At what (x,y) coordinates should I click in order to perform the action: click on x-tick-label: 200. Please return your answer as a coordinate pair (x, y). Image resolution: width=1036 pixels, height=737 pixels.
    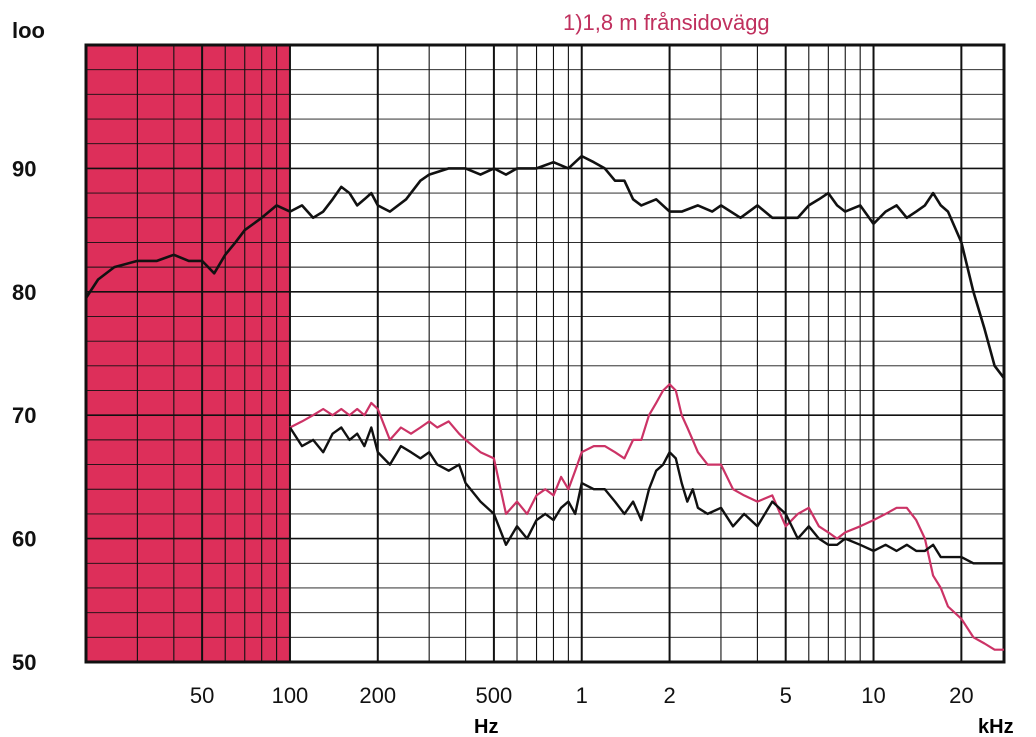
    Looking at the image, I should click on (377, 695).